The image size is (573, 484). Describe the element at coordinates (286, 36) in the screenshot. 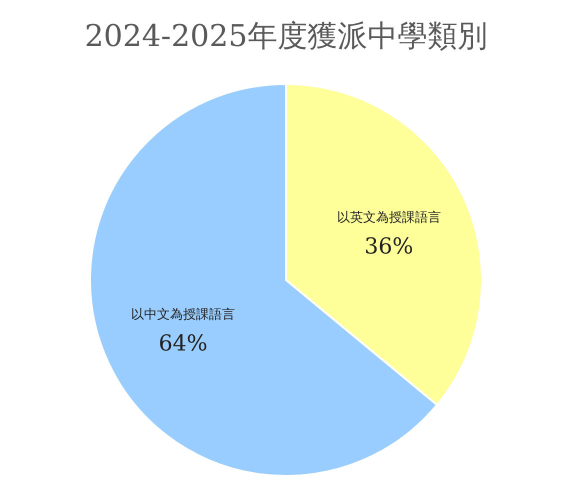

I see `chart-title: 2024-2025年度獲派中學類別` at that location.